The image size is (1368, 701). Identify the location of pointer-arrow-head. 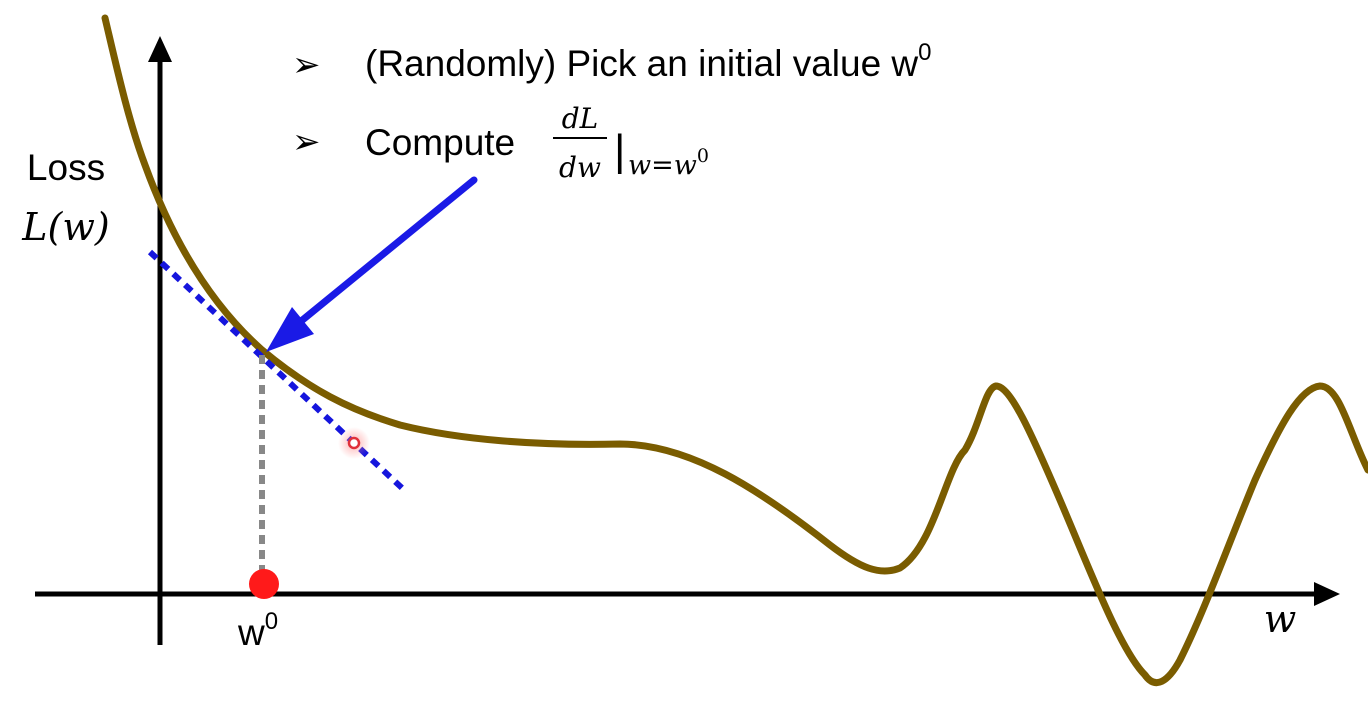
(290, 329).